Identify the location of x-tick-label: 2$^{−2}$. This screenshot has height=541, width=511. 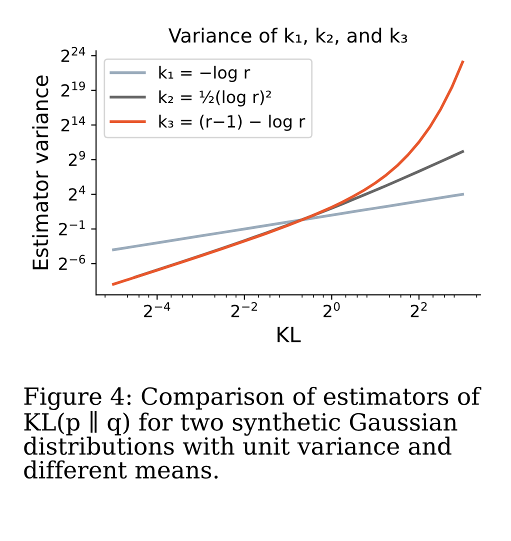
(244, 310).